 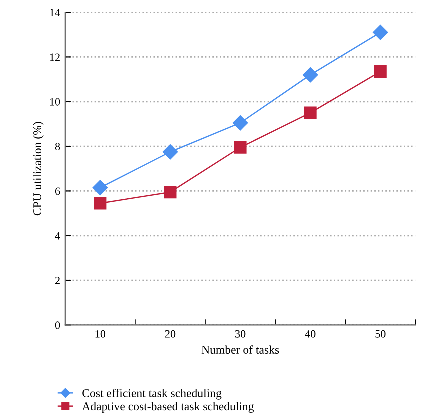 I want to click on legend-label: Cost efficient task scheduling, so click(x=152, y=394).